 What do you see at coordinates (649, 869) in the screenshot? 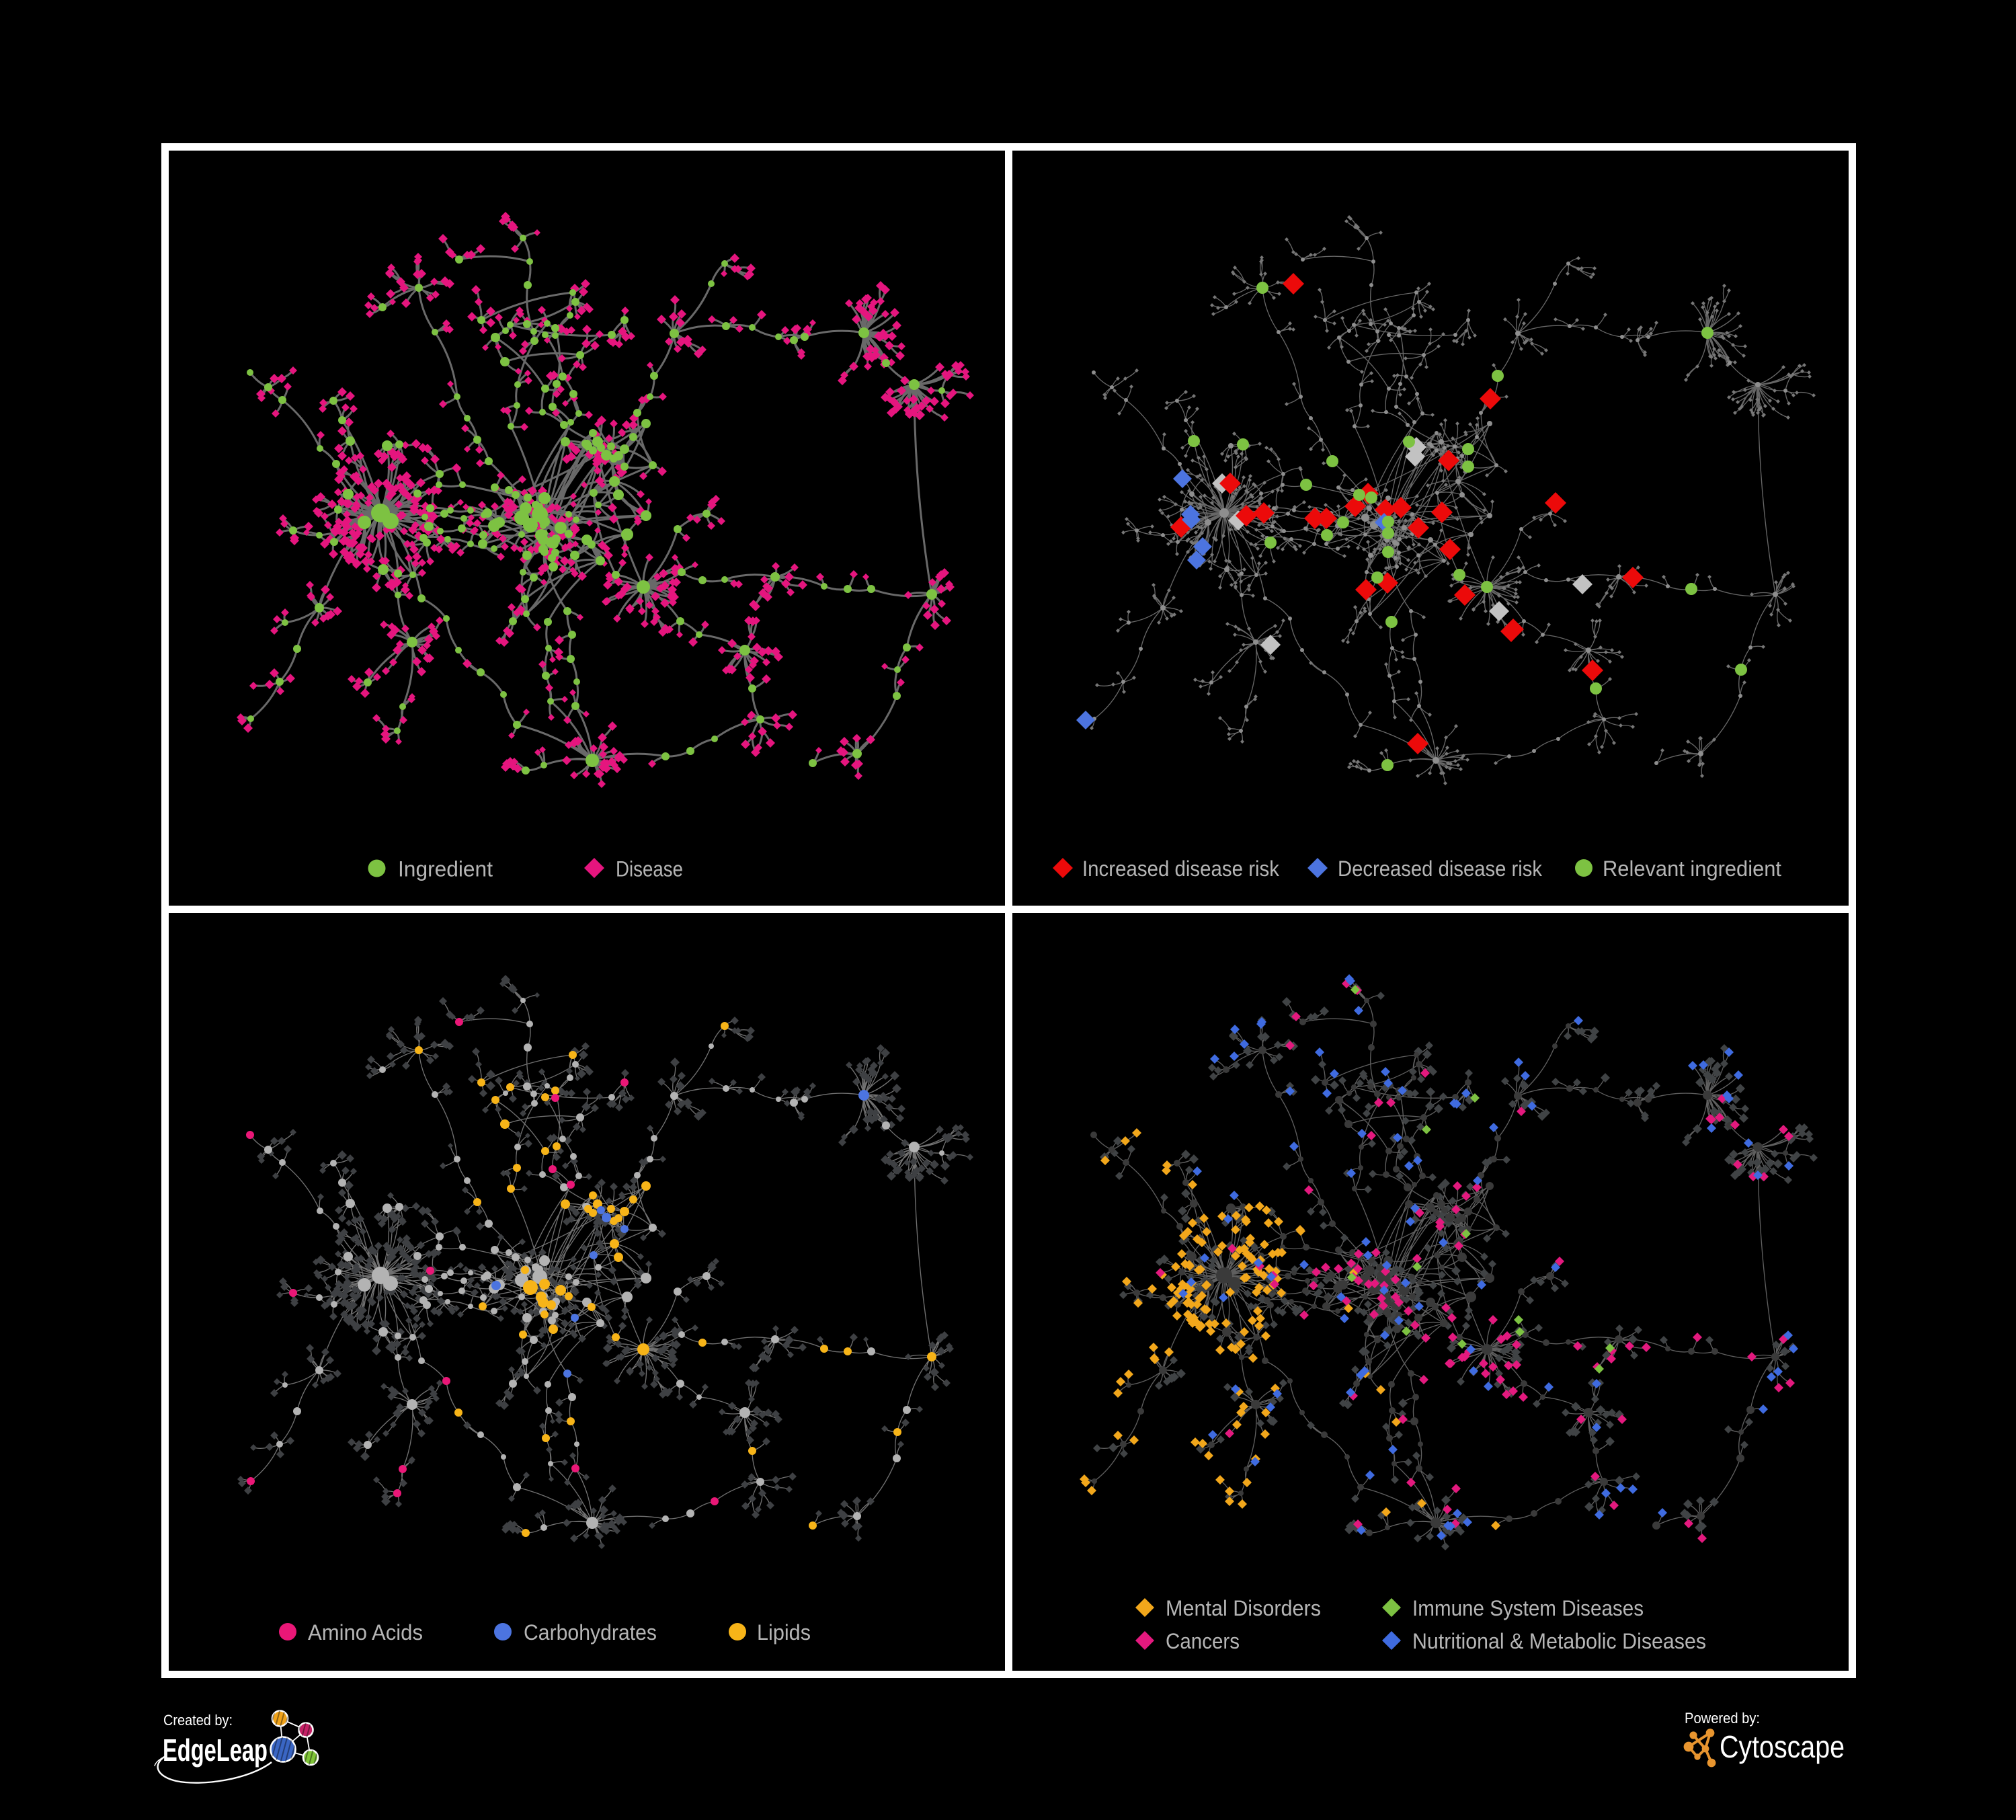
I see `svg-text: Disease` at bounding box center [649, 869].